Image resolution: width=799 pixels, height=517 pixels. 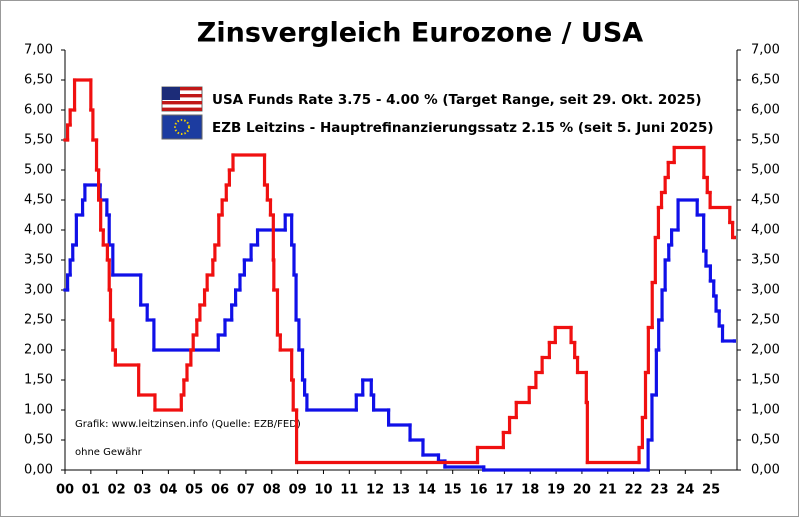 I want to click on x-tick-label: 08, so click(x=272, y=490).